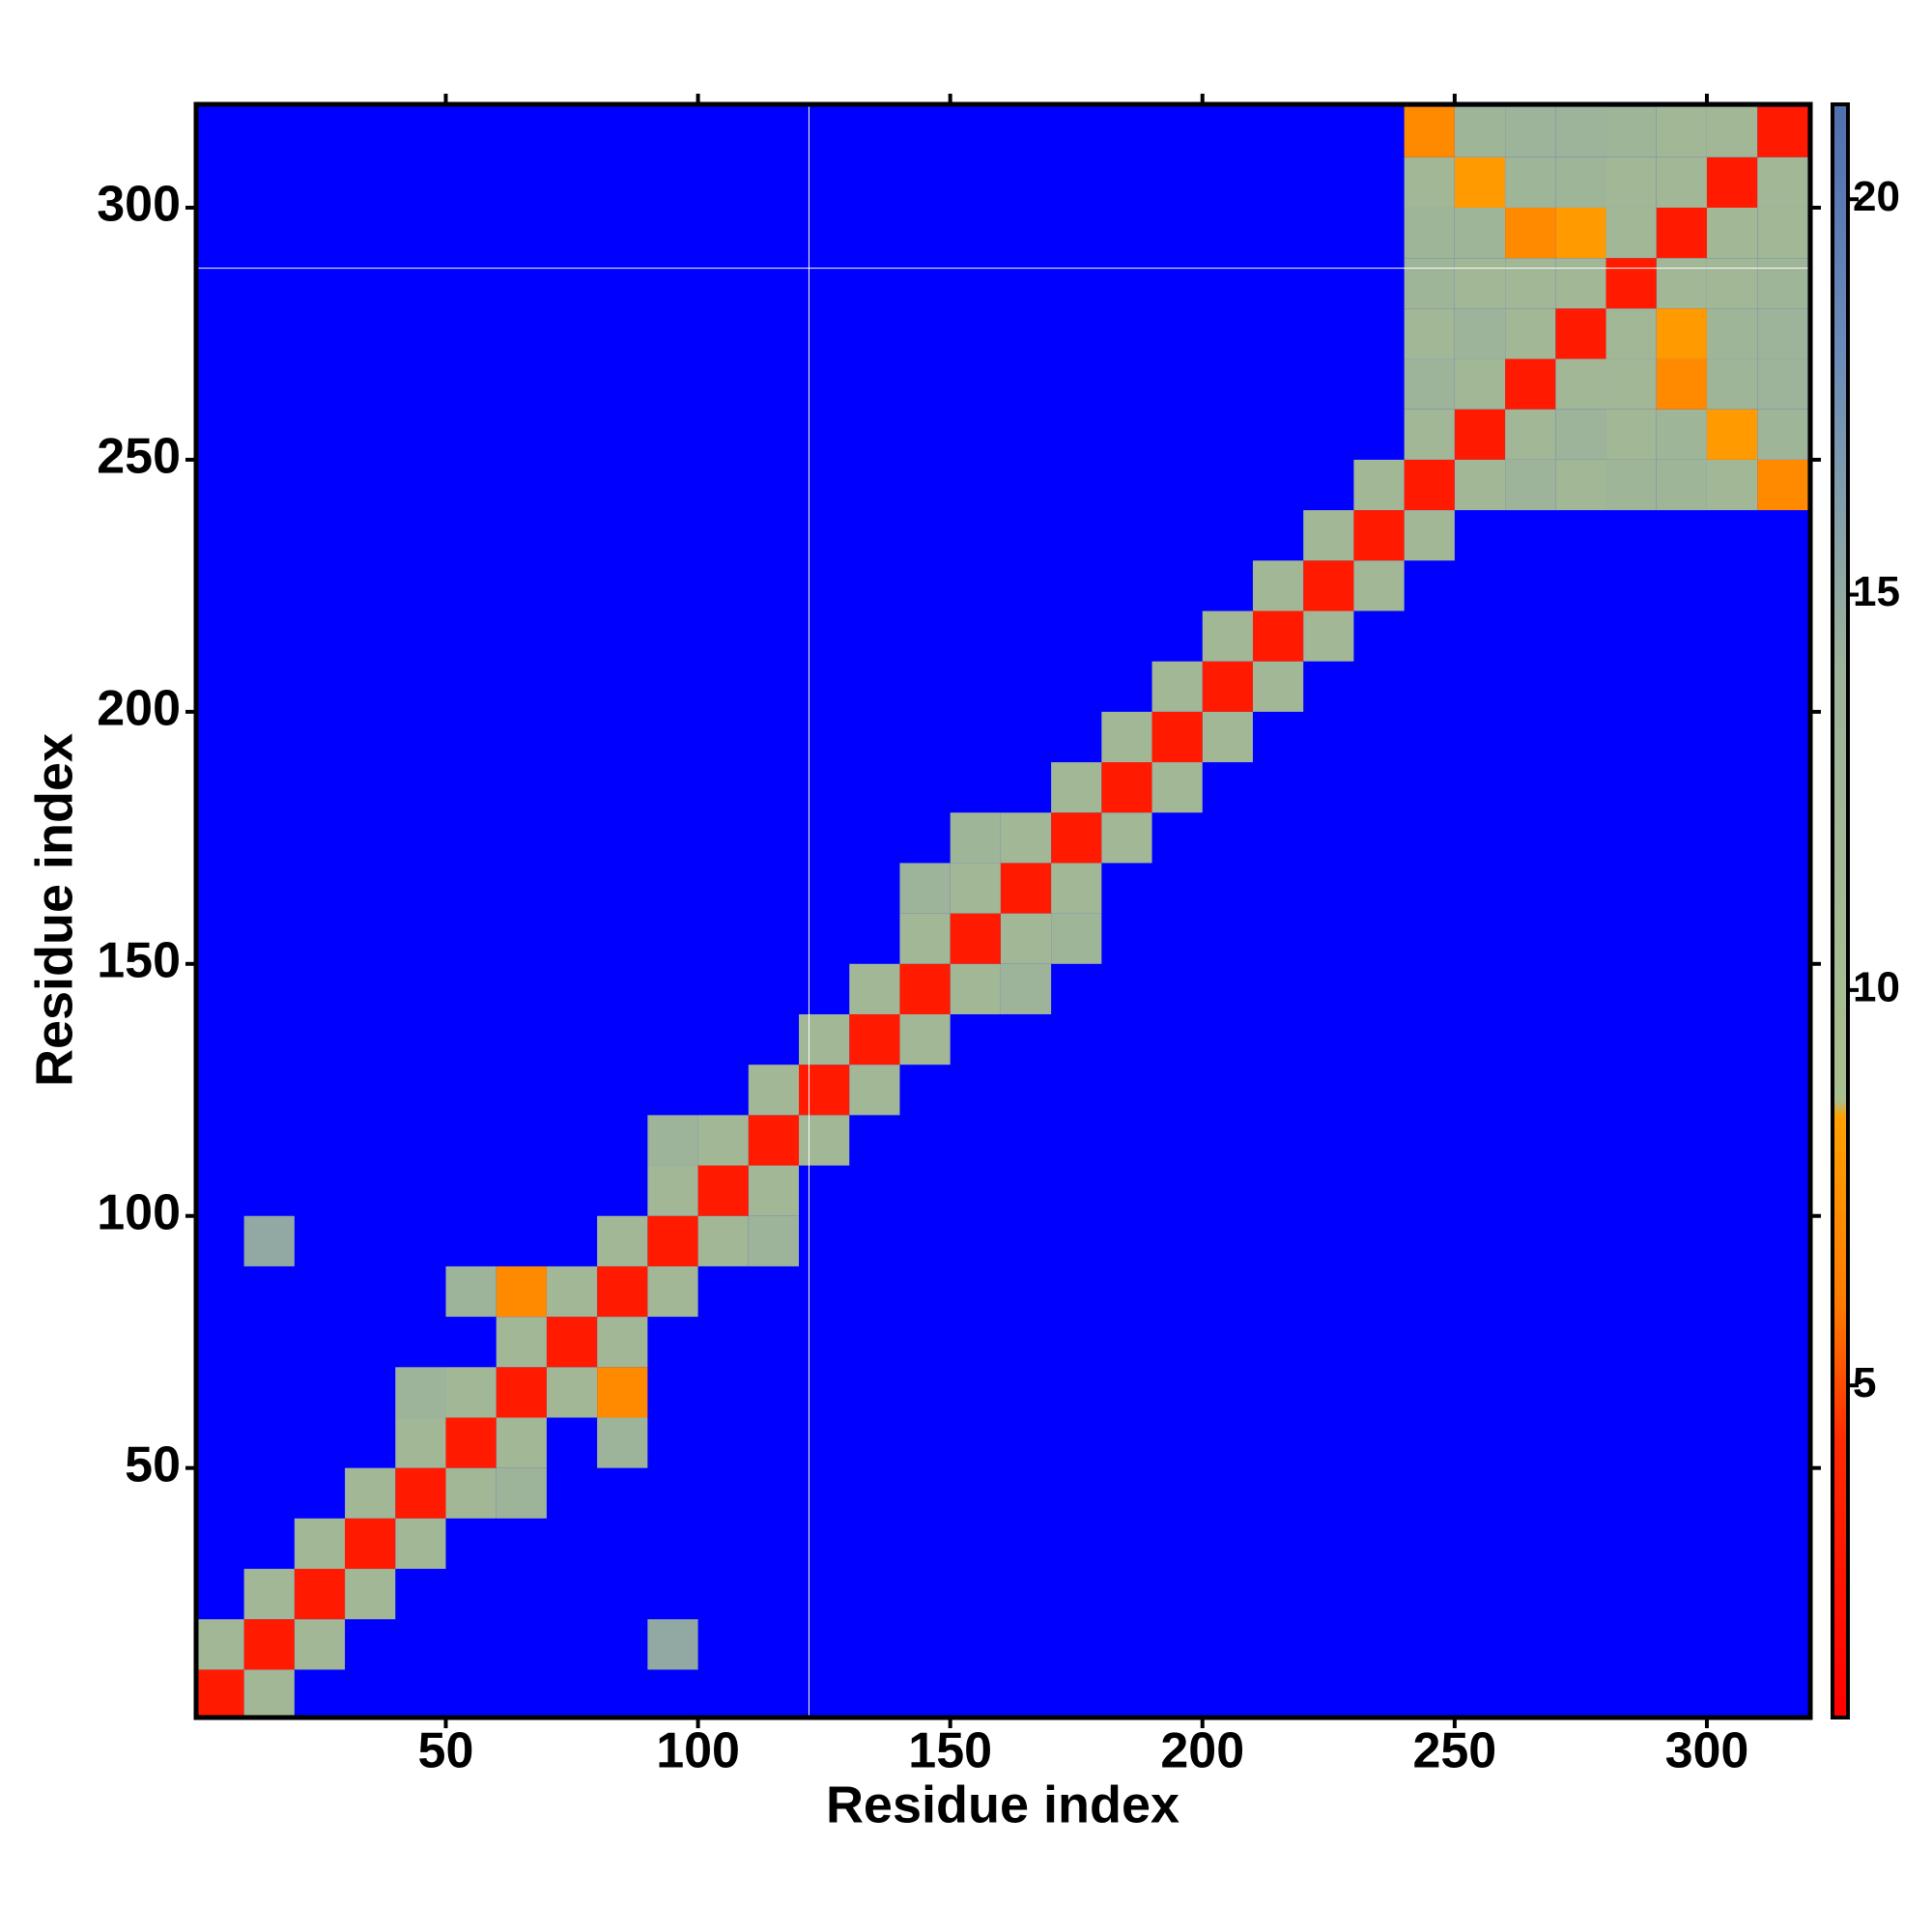 Image resolution: width=1932 pixels, height=1932 pixels. What do you see at coordinates (698, 1751) in the screenshot?
I see `x-tick-label: 100` at bounding box center [698, 1751].